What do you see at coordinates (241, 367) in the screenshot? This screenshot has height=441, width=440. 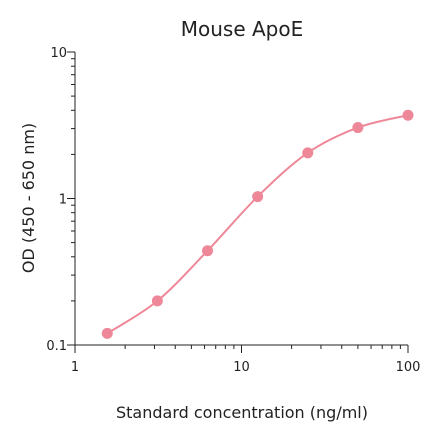 I see `x-tick-label: 10` at bounding box center [241, 367].